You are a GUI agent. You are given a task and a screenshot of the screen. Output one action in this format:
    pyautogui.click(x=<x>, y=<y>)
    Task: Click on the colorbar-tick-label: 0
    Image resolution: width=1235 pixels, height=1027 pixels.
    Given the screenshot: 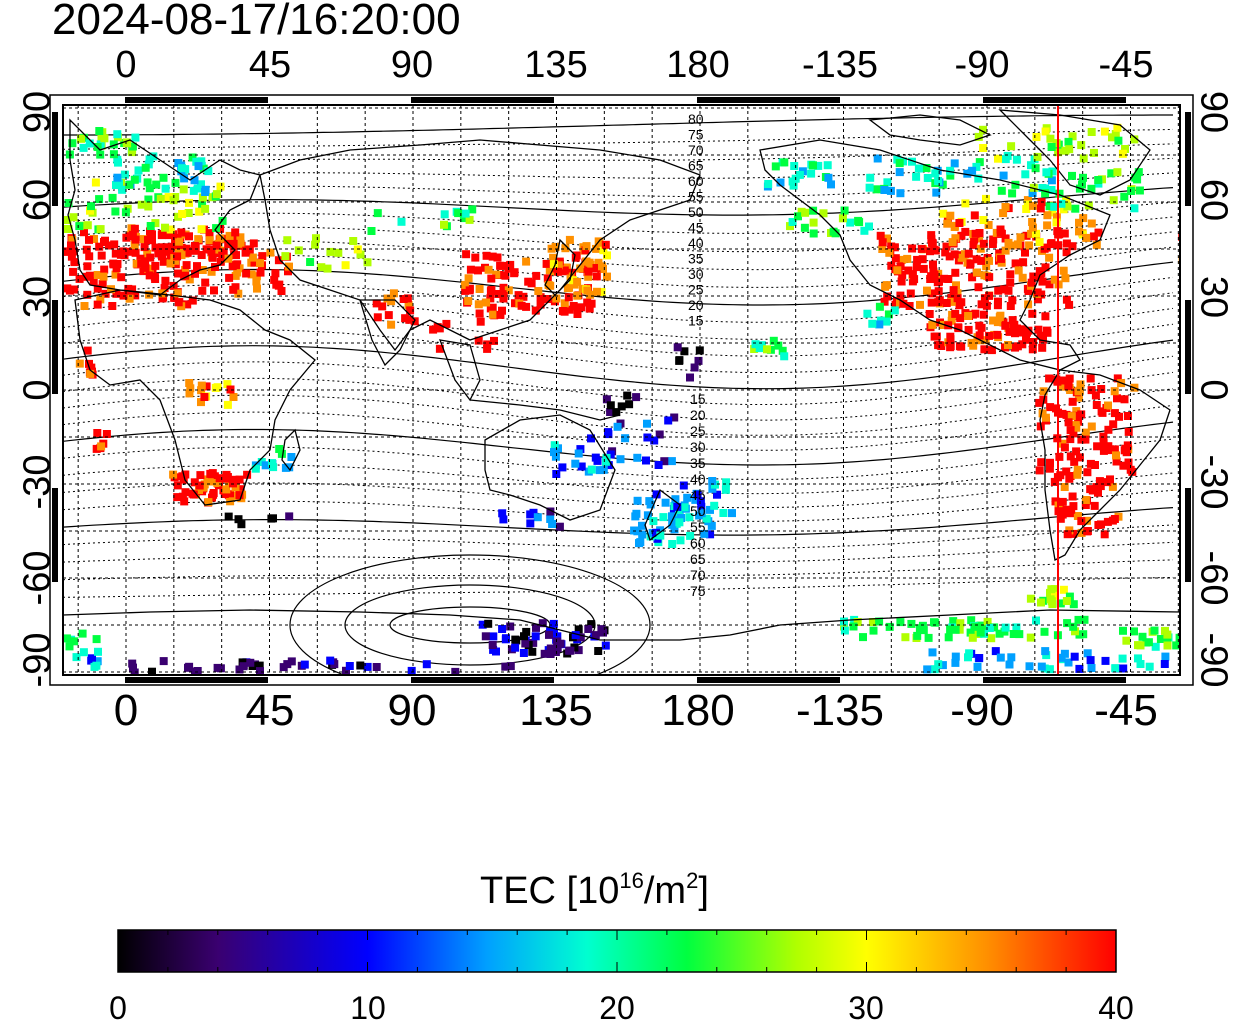 What is the action you would take?
    pyautogui.click(x=118, y=1008)
    